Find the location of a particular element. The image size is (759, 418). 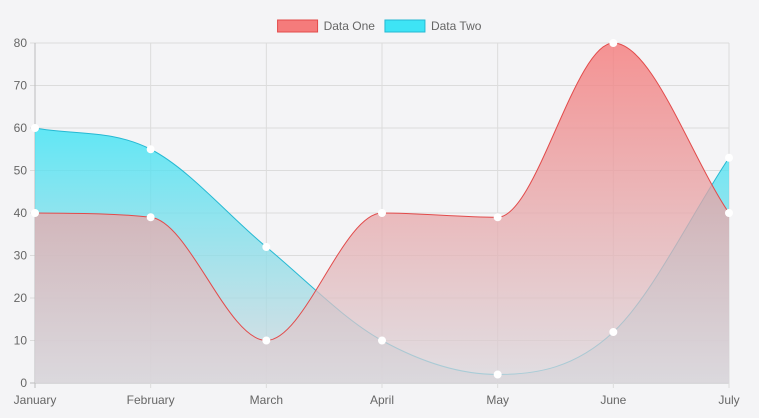

legend-label-data-two: Data Two is located at coordinates (456, 26).